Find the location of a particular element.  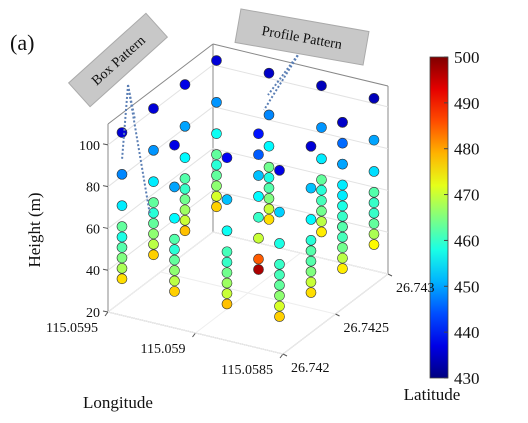

colorbar-tick-label: 440 is located at coordinates (467, 332).